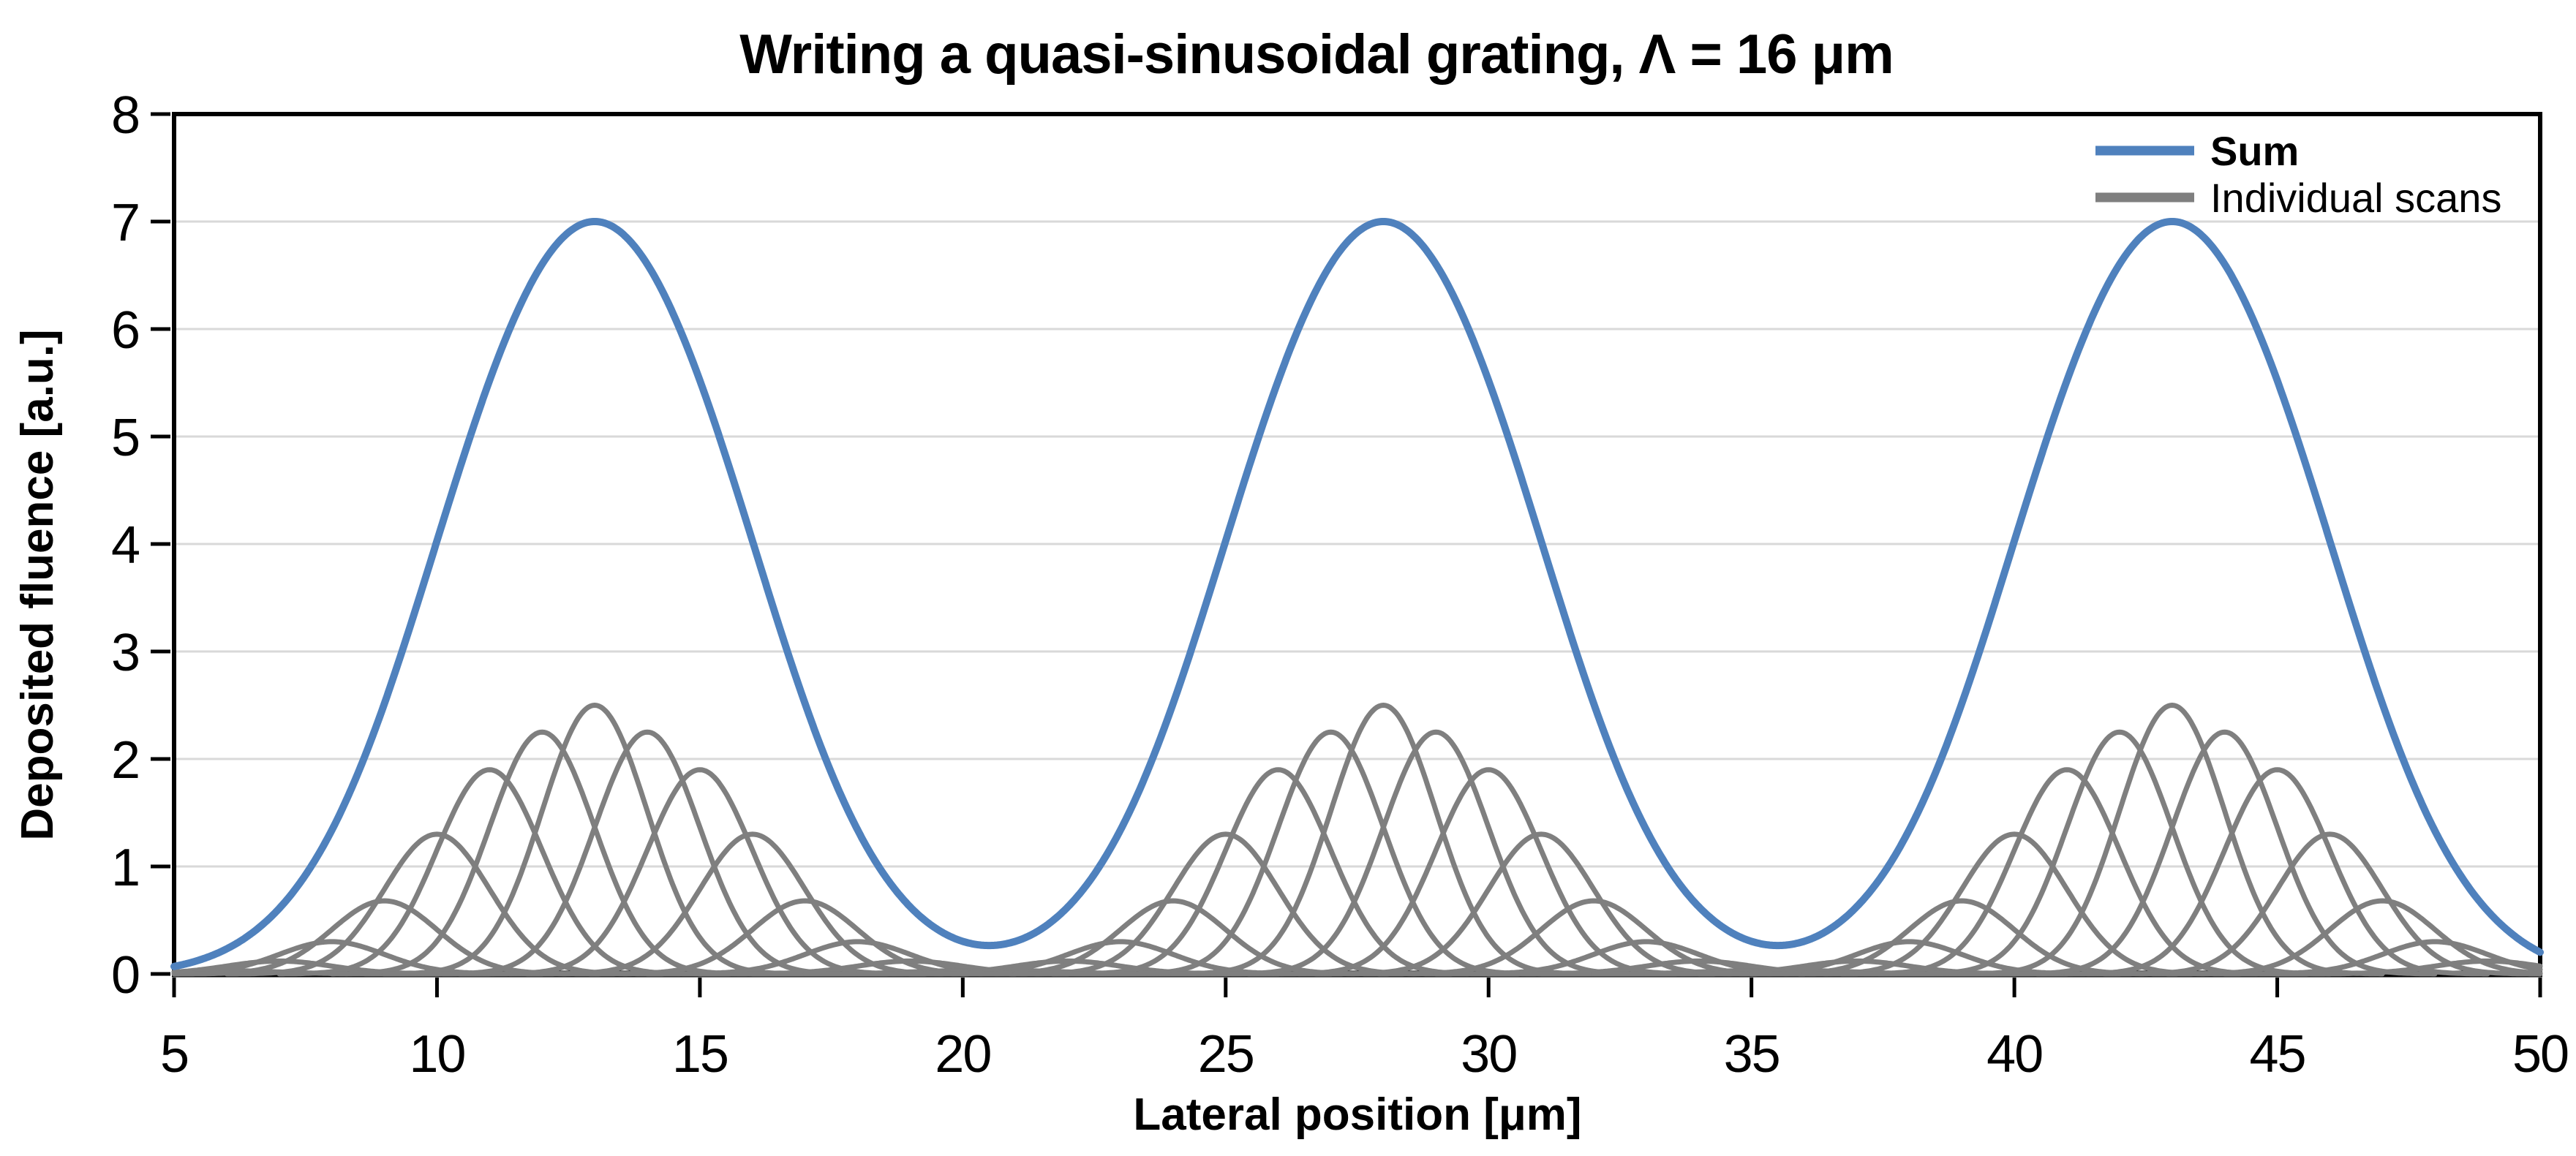 This screenshot has height=1156, width=2576. I want to click on y-axis-label: Deposited fluence [a.u.], so click(37, 584).